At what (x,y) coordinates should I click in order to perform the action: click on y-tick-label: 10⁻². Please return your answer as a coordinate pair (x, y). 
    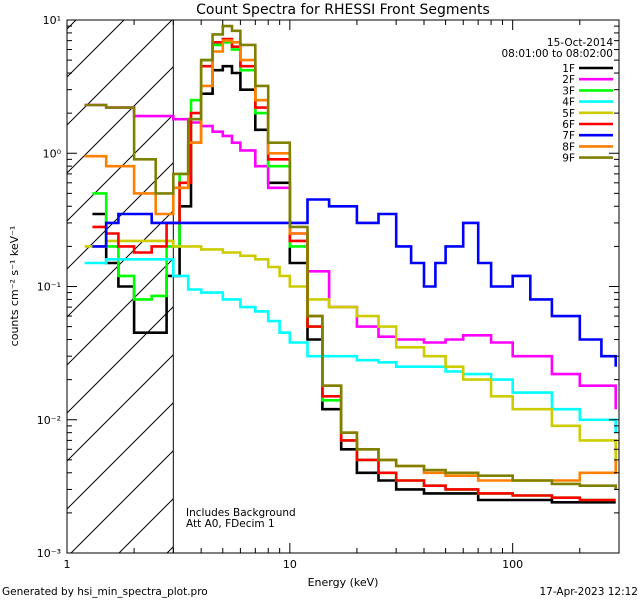
    Looking at the image, I should click on (49, 420).